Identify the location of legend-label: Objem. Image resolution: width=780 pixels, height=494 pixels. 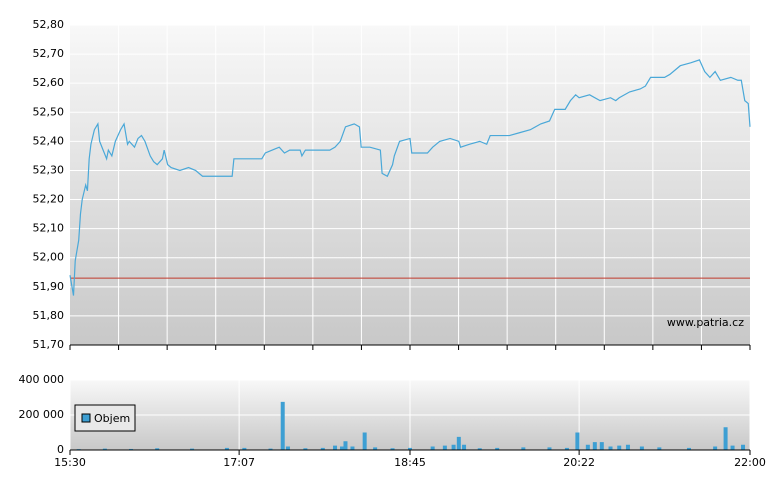
(112, 418).